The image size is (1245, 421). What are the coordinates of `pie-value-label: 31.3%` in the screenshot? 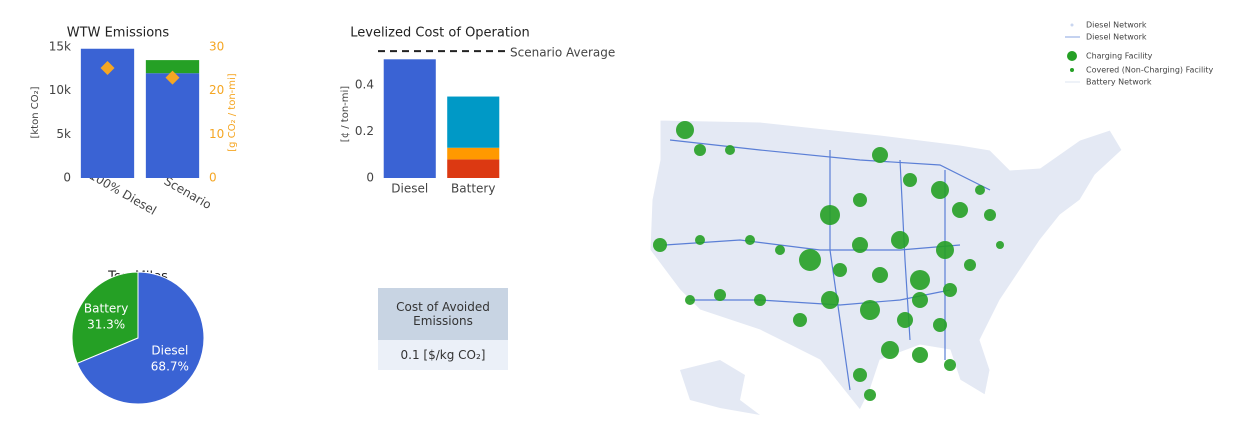 It's located at (106, 324).